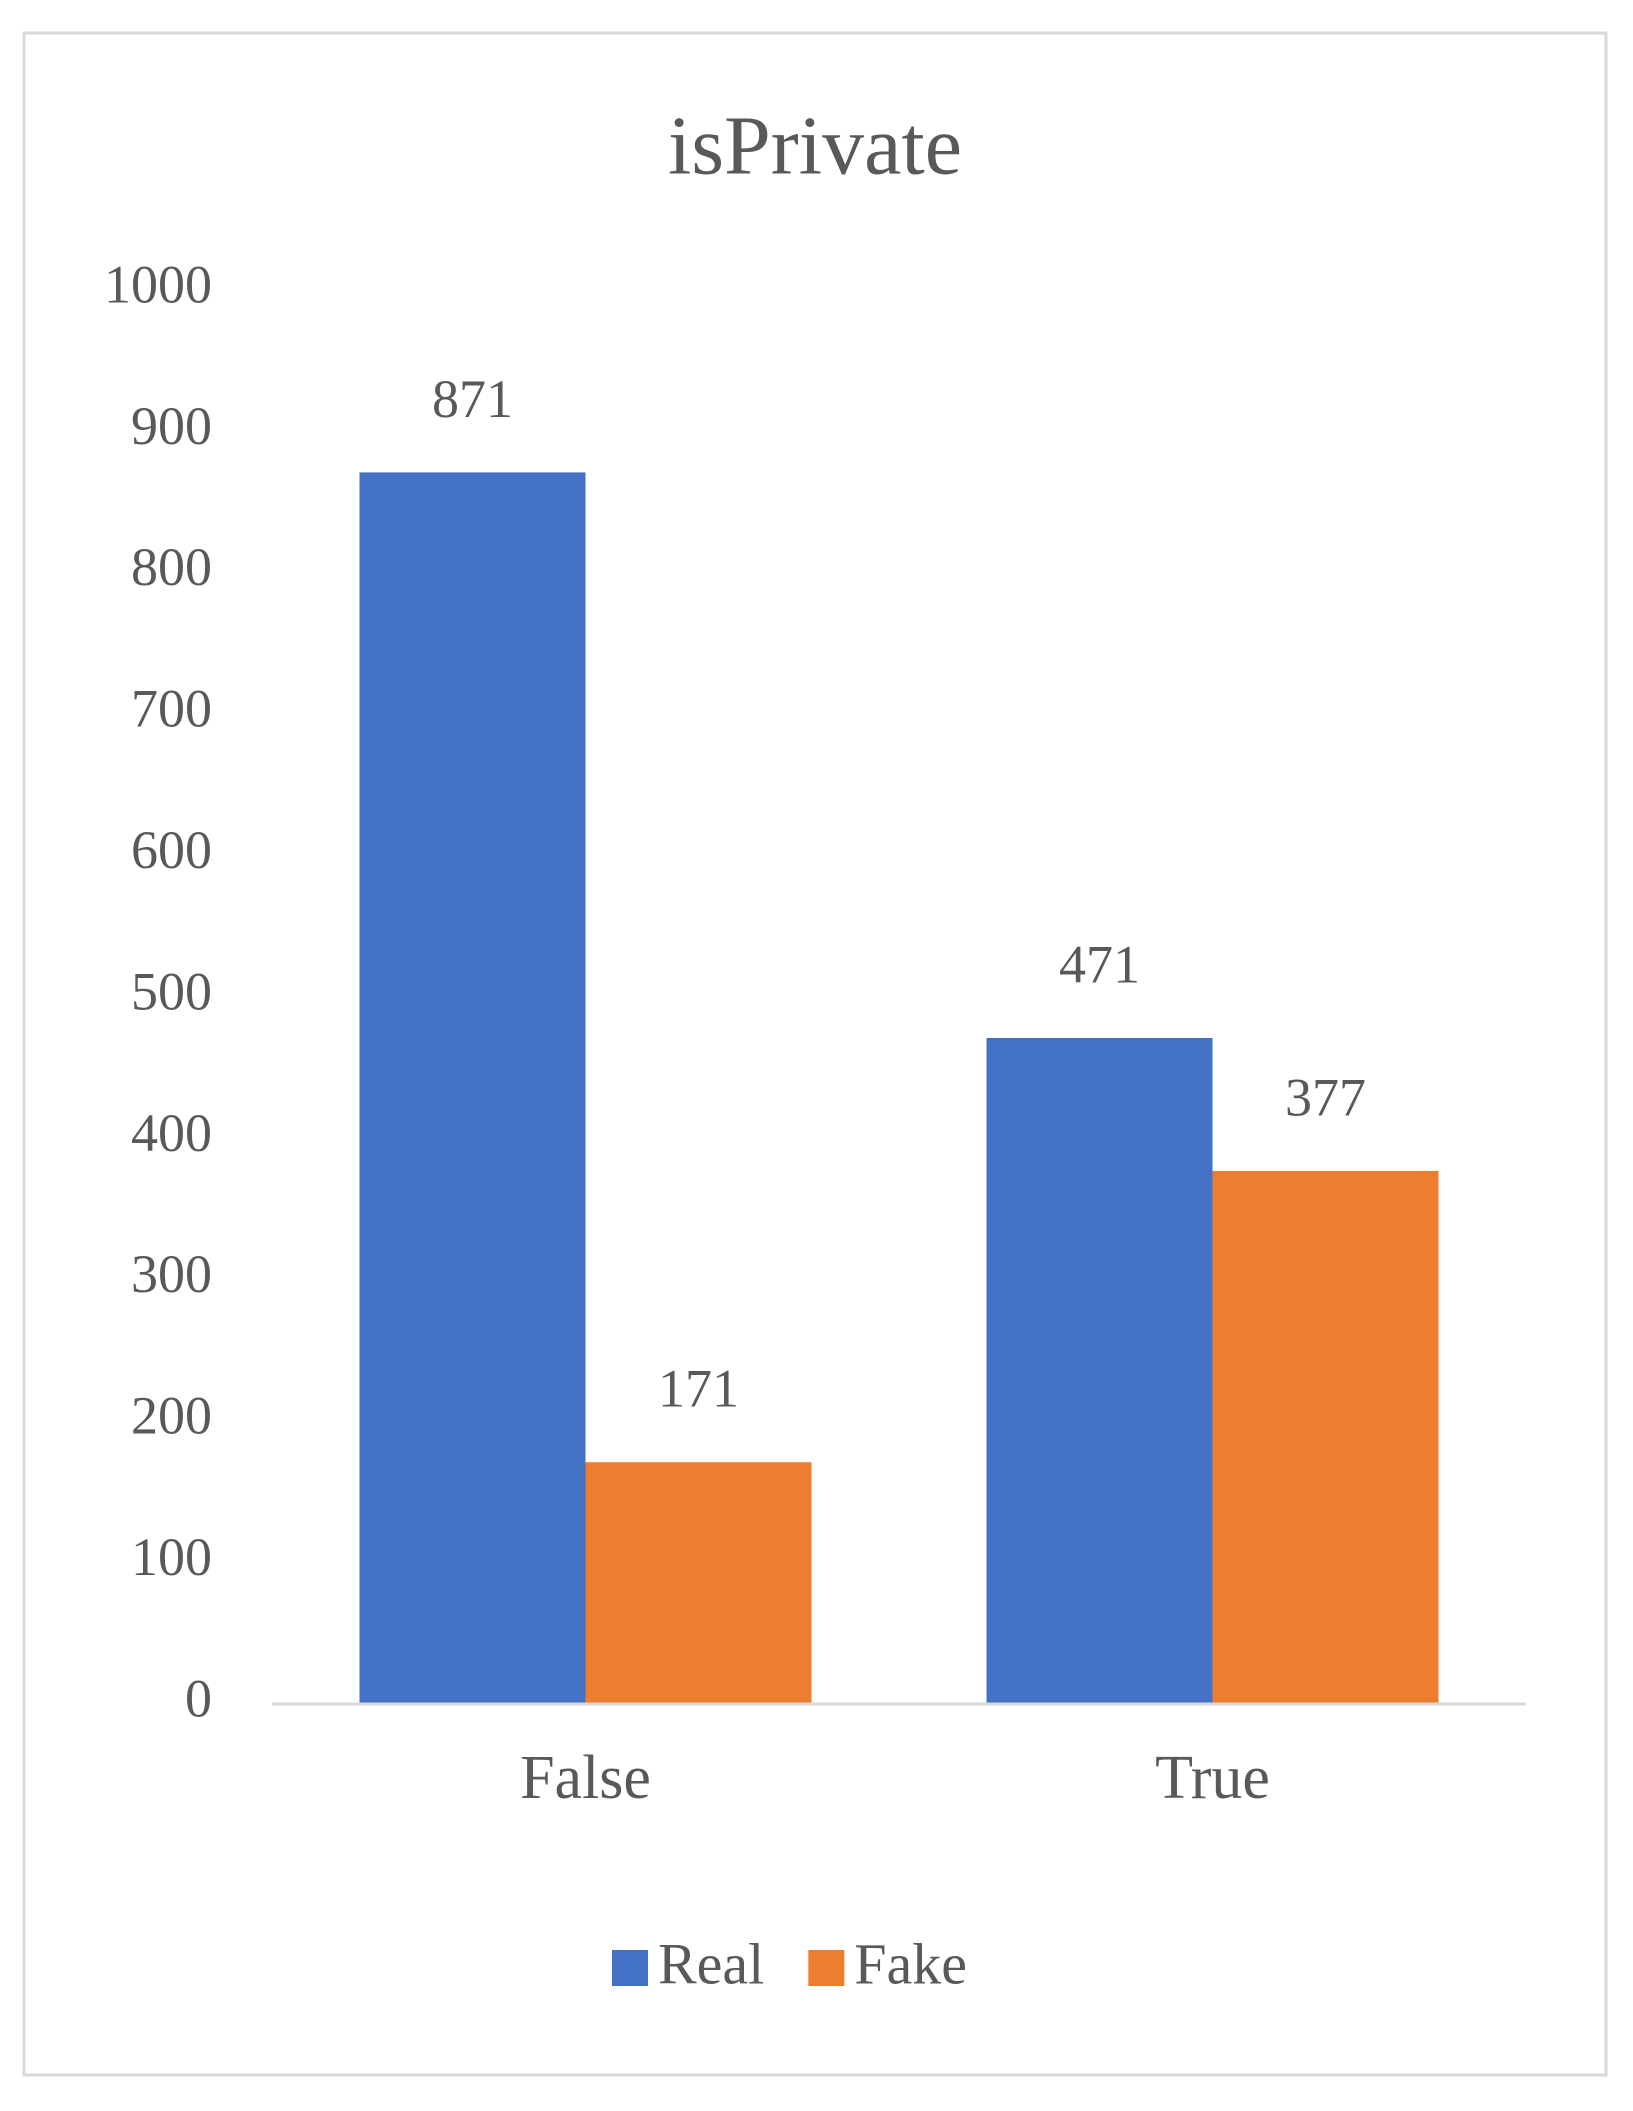 The width and height of the screenshot is (1633, 2111). I want to click on data-label: 471, so click(1099, 964).